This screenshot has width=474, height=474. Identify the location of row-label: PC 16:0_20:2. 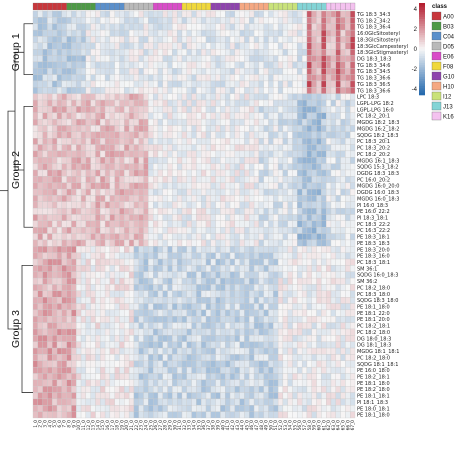
(373, 180).